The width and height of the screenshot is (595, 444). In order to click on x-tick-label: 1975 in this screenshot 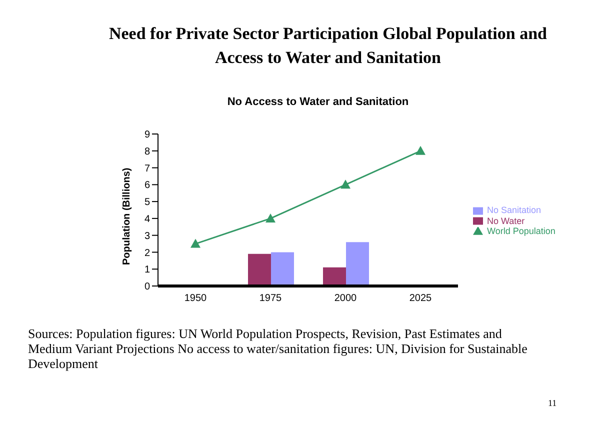, I will do `click(270, 298)`.